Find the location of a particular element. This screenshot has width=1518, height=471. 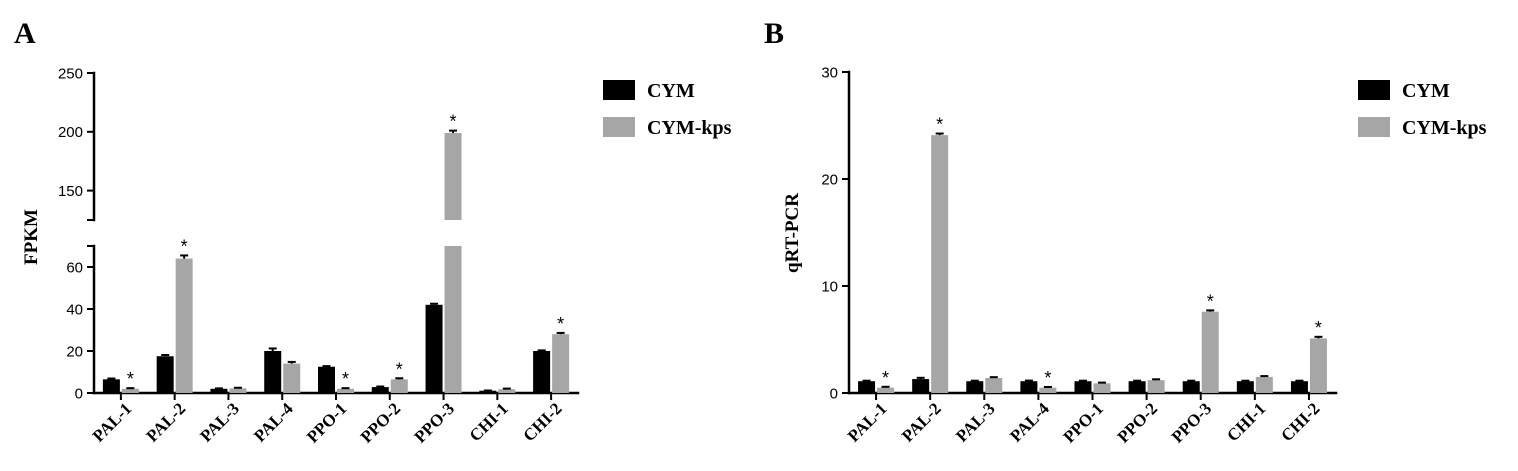

y-tick-label: 200 is located at coordinates (70, 132).